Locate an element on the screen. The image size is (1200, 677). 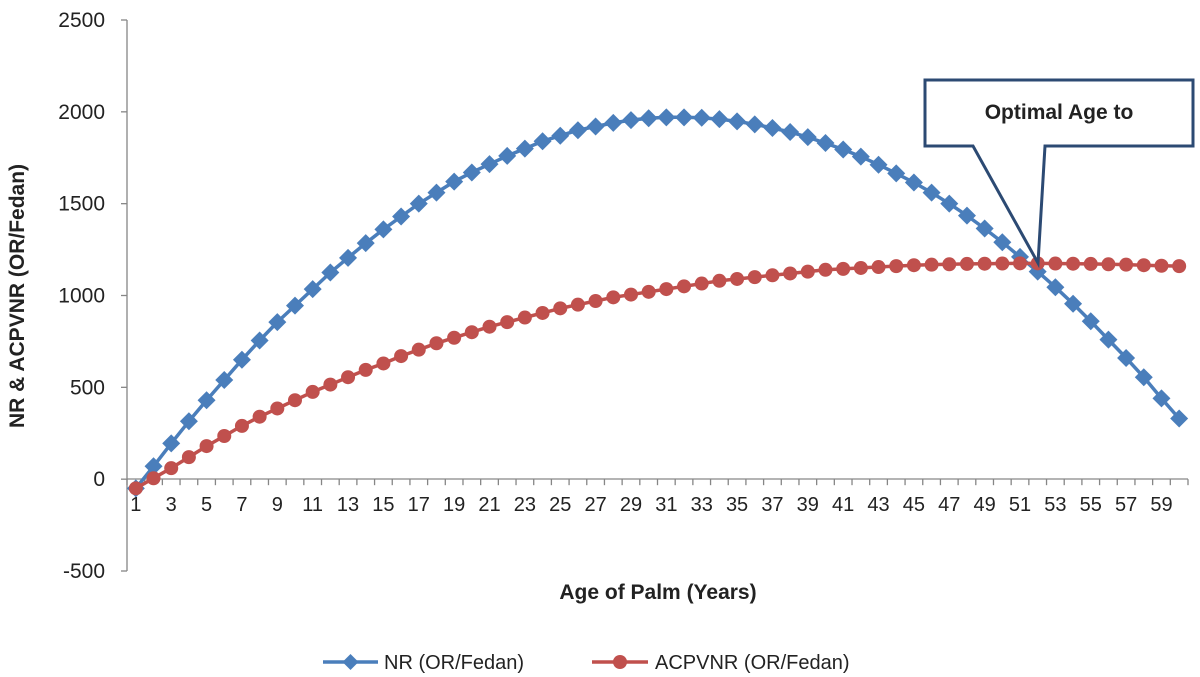
x-tick-label: 43 is located at coordinates (878, 505).